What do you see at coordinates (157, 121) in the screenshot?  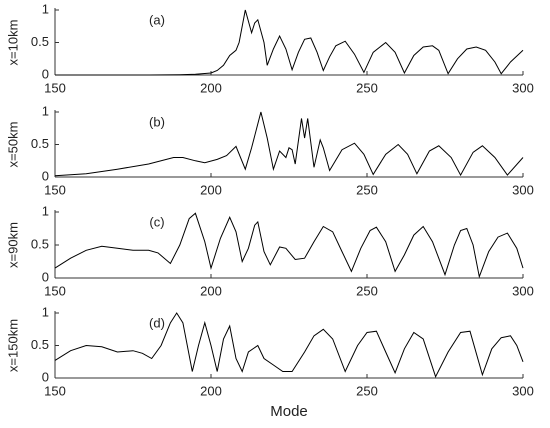 I see `panel-annotation: (b)` at bounding box center [157, 121].